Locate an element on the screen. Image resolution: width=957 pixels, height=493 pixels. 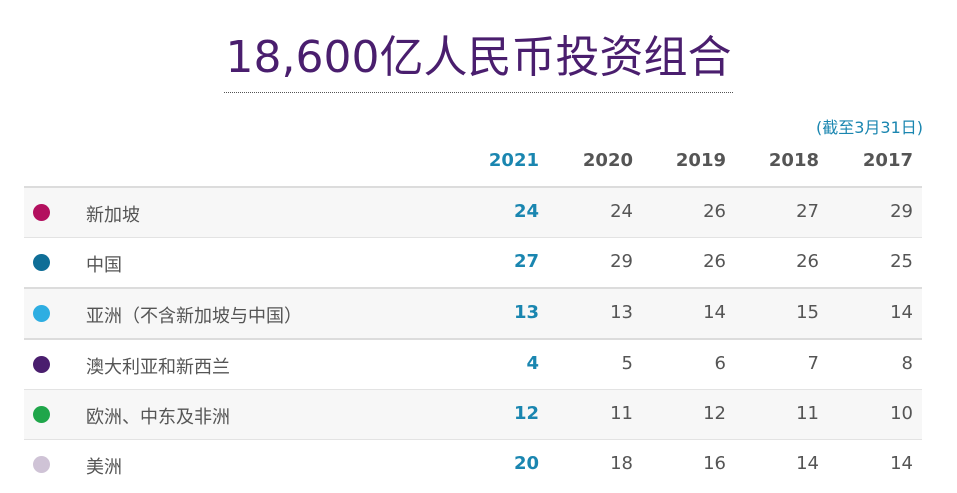
value-2017: 29 is located at coordinates (901, 211).